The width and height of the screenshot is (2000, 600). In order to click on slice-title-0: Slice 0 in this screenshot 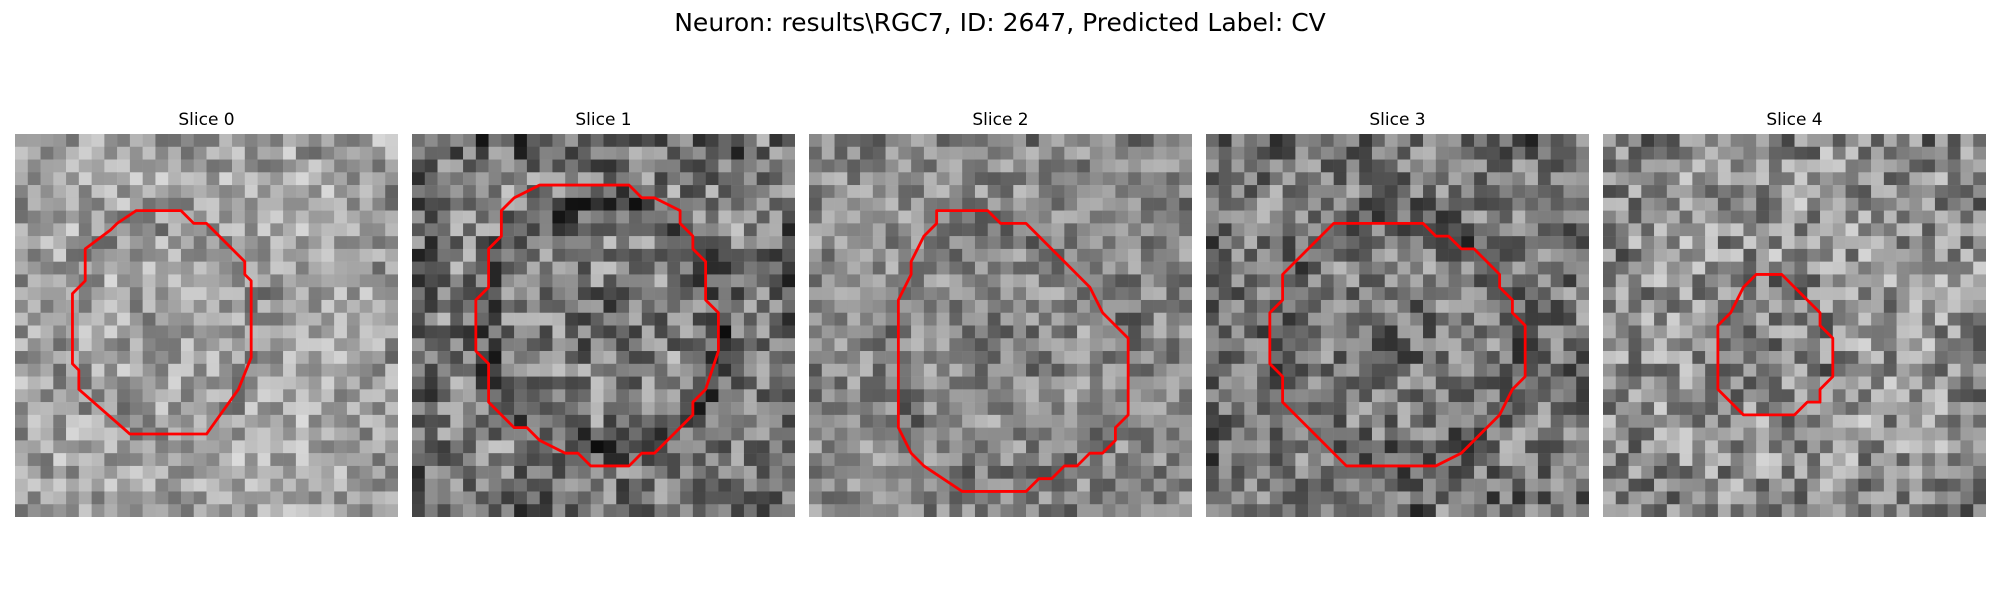, I will do `click(206, 120)`.